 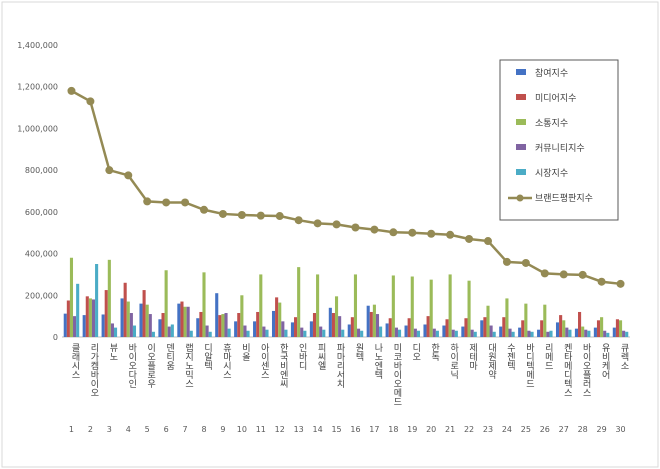 What do you see at coordinates (453, 361) in the screenshot?
I see `category-label: 하이로닉` at bounding box center [453, 361].